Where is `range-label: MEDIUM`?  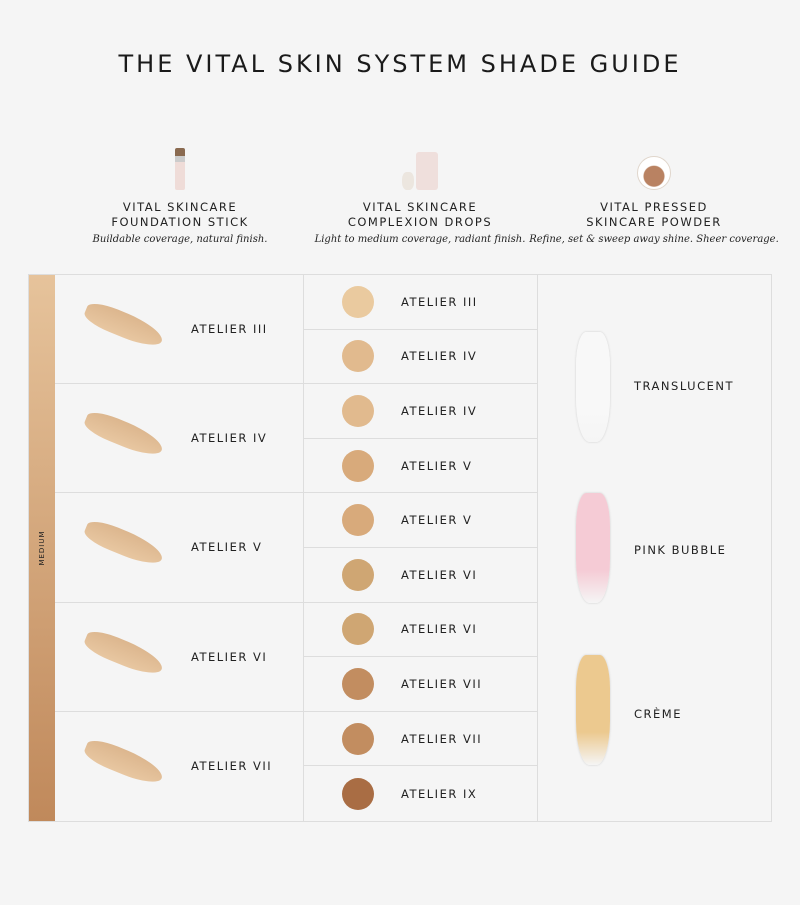
range-label: MEDIUM is located at coordinates (42, 548).